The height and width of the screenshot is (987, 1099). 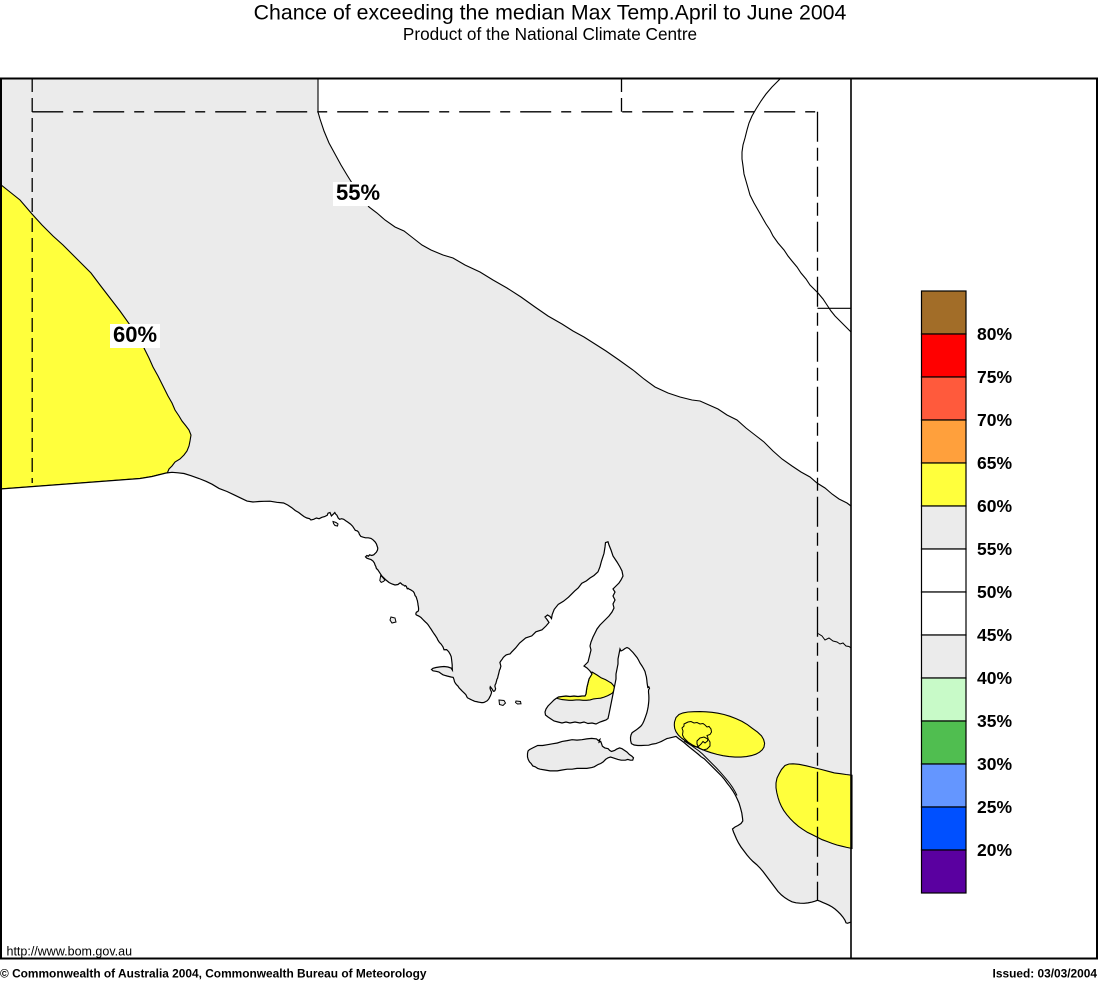 What do you see at coordinates (70, 952) in the screenshot?
I see `svg-text: http://www.bom.gov.au` at bounding box center [70, 952].